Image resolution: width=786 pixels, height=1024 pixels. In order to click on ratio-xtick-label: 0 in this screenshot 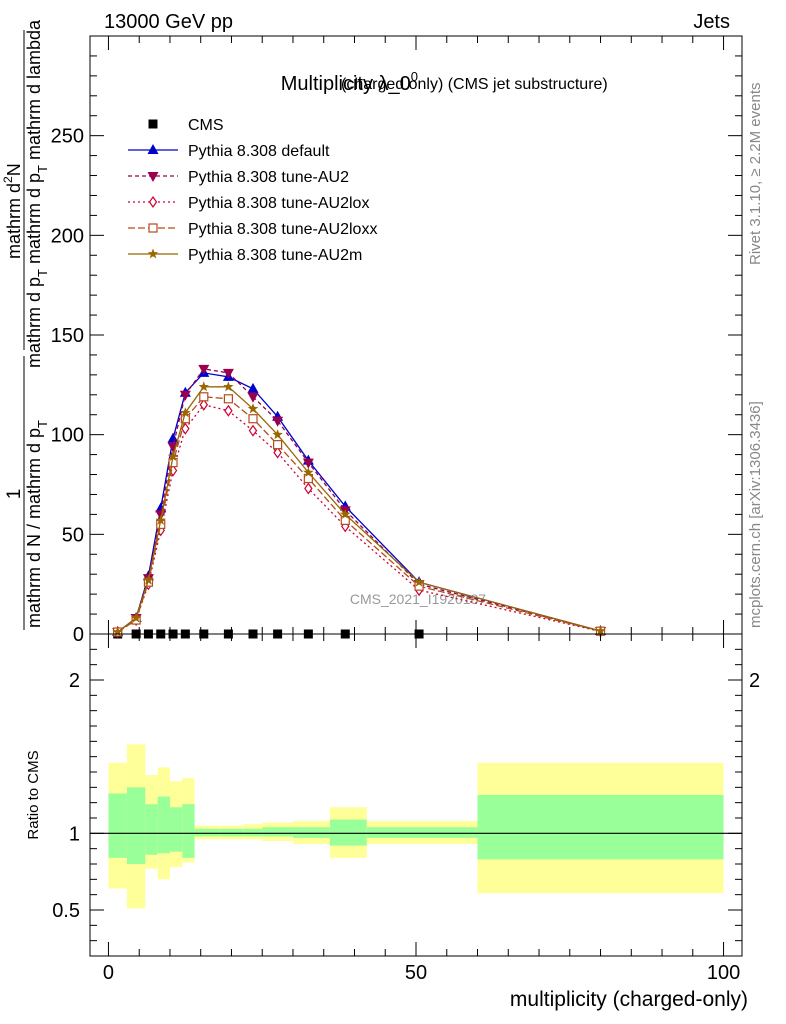, I will do `click(108, 973)`.